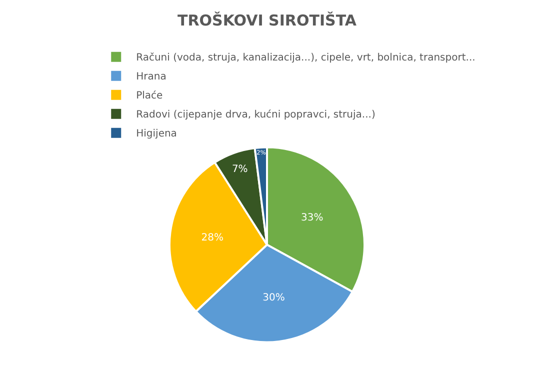 The height and width of the screenshot is (368, 534). Describe the element at coordinates (256, 115) in the screenshot. I see `legend-label: Radovi (cijepanje drva, kućni popravci, struja...)` at that location.